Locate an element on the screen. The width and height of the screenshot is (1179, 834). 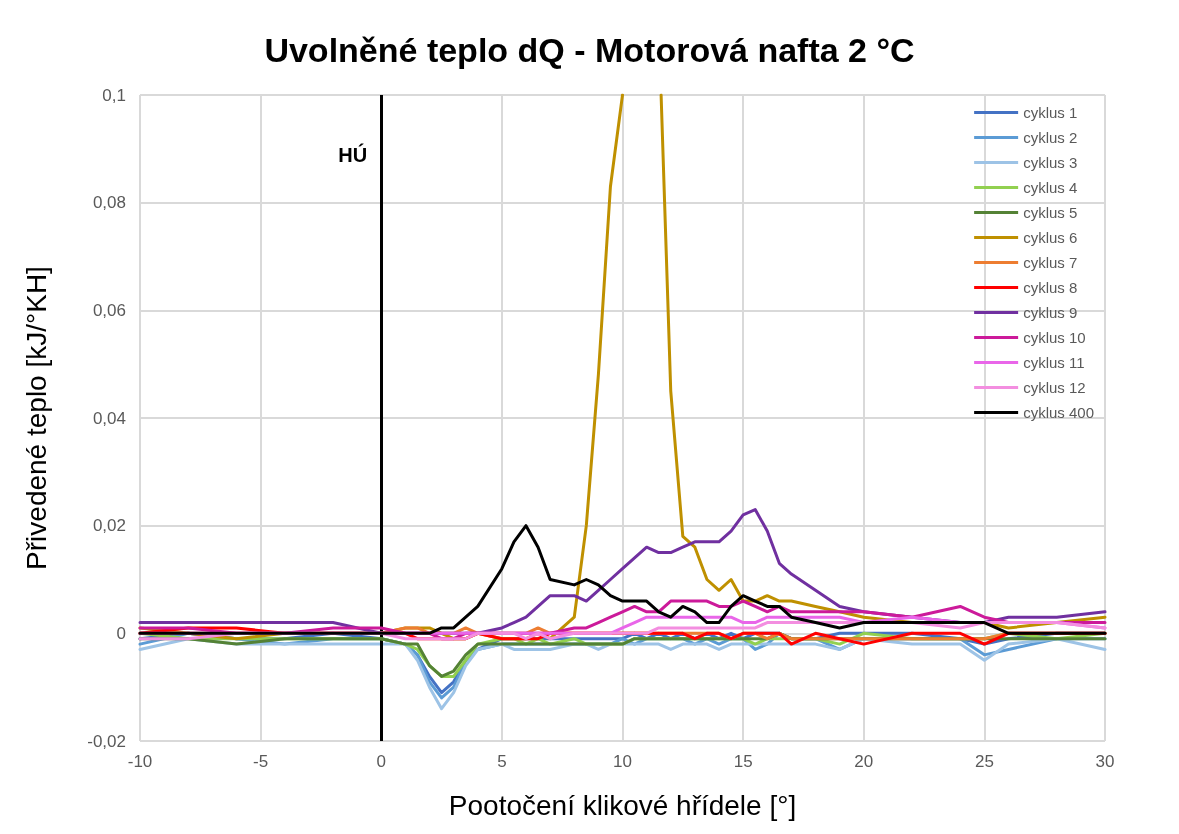
y-tick-label: 0,02 is located at coordinates (109, 526).